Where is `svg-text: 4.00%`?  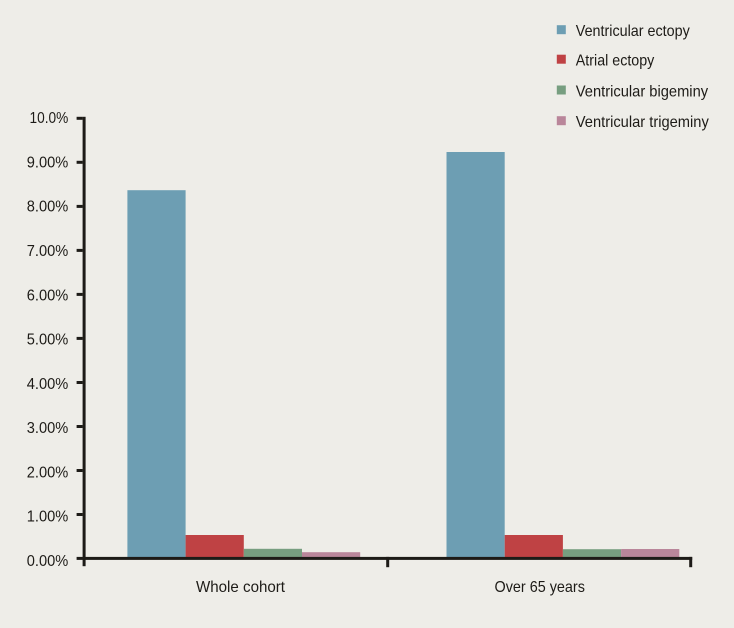
svg-text: 4.00% is located at coordinates (48, 384).